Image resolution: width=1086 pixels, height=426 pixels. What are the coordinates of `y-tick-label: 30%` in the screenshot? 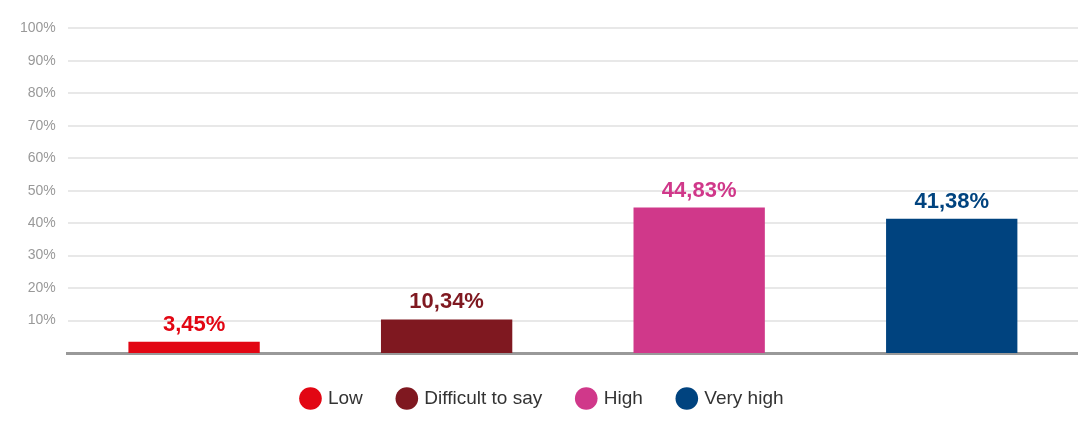 It's located at (41, 254).